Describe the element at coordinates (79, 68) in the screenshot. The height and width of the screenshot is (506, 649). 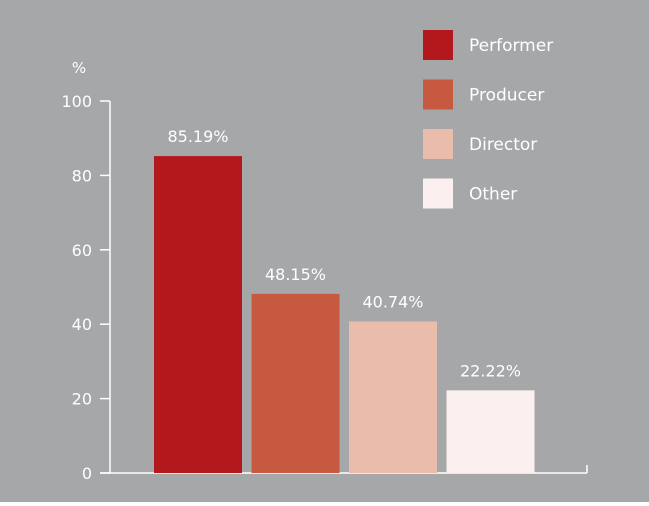
I see `y-axis-label: %` at that location.